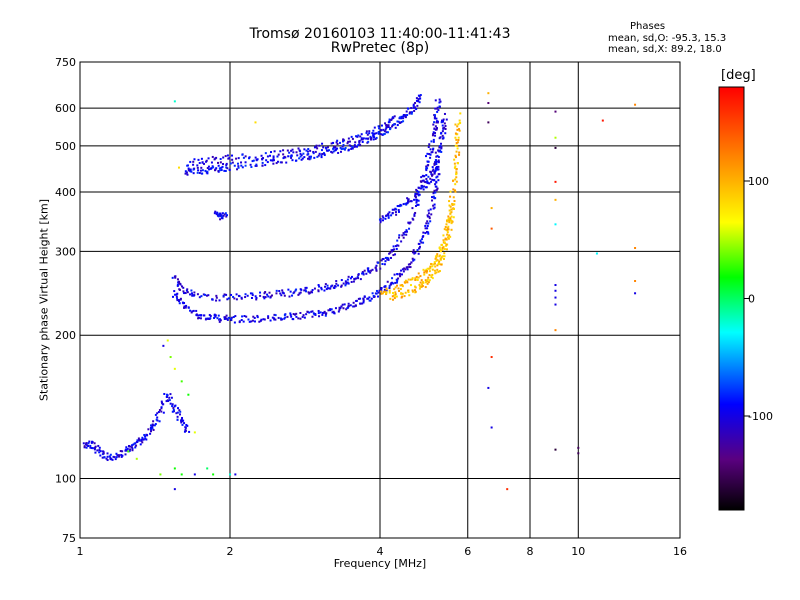 This screenshot has width=800, height=600. I want to click on phase-stats-heading: Phases, so click(648, 26).